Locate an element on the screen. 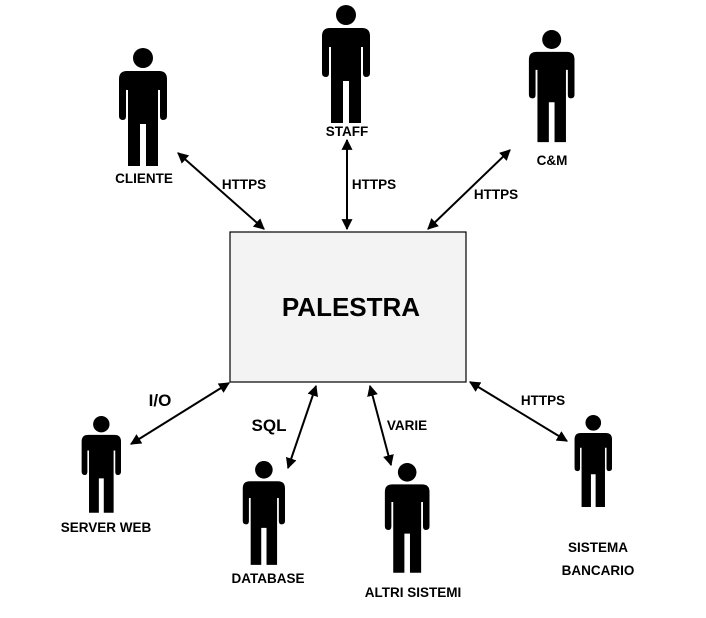 Image resolution: width=706 pixels, height=618 pixels. actor-label-cliente: CLIENTE is located at coordinates (144, 178).